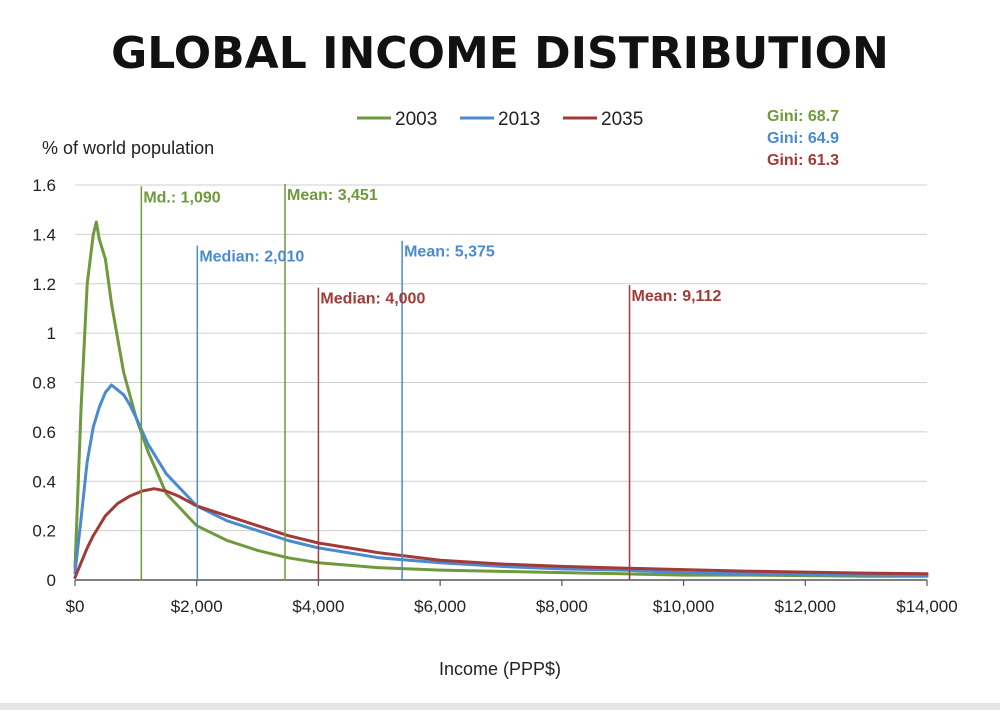 This screenshot has width=1000, height=715. Describe the element at coordinates (251, 257) in the screenshot. I see `marker-label: Median: 2,010` at that location.